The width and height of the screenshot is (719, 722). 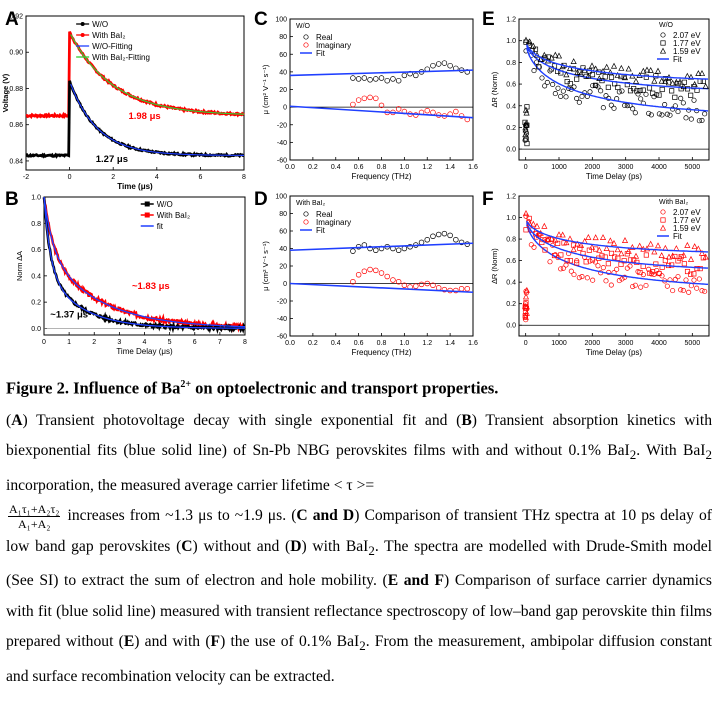 I want to click on legend-entry: 1.59 eV, so click(x=687, y=51).